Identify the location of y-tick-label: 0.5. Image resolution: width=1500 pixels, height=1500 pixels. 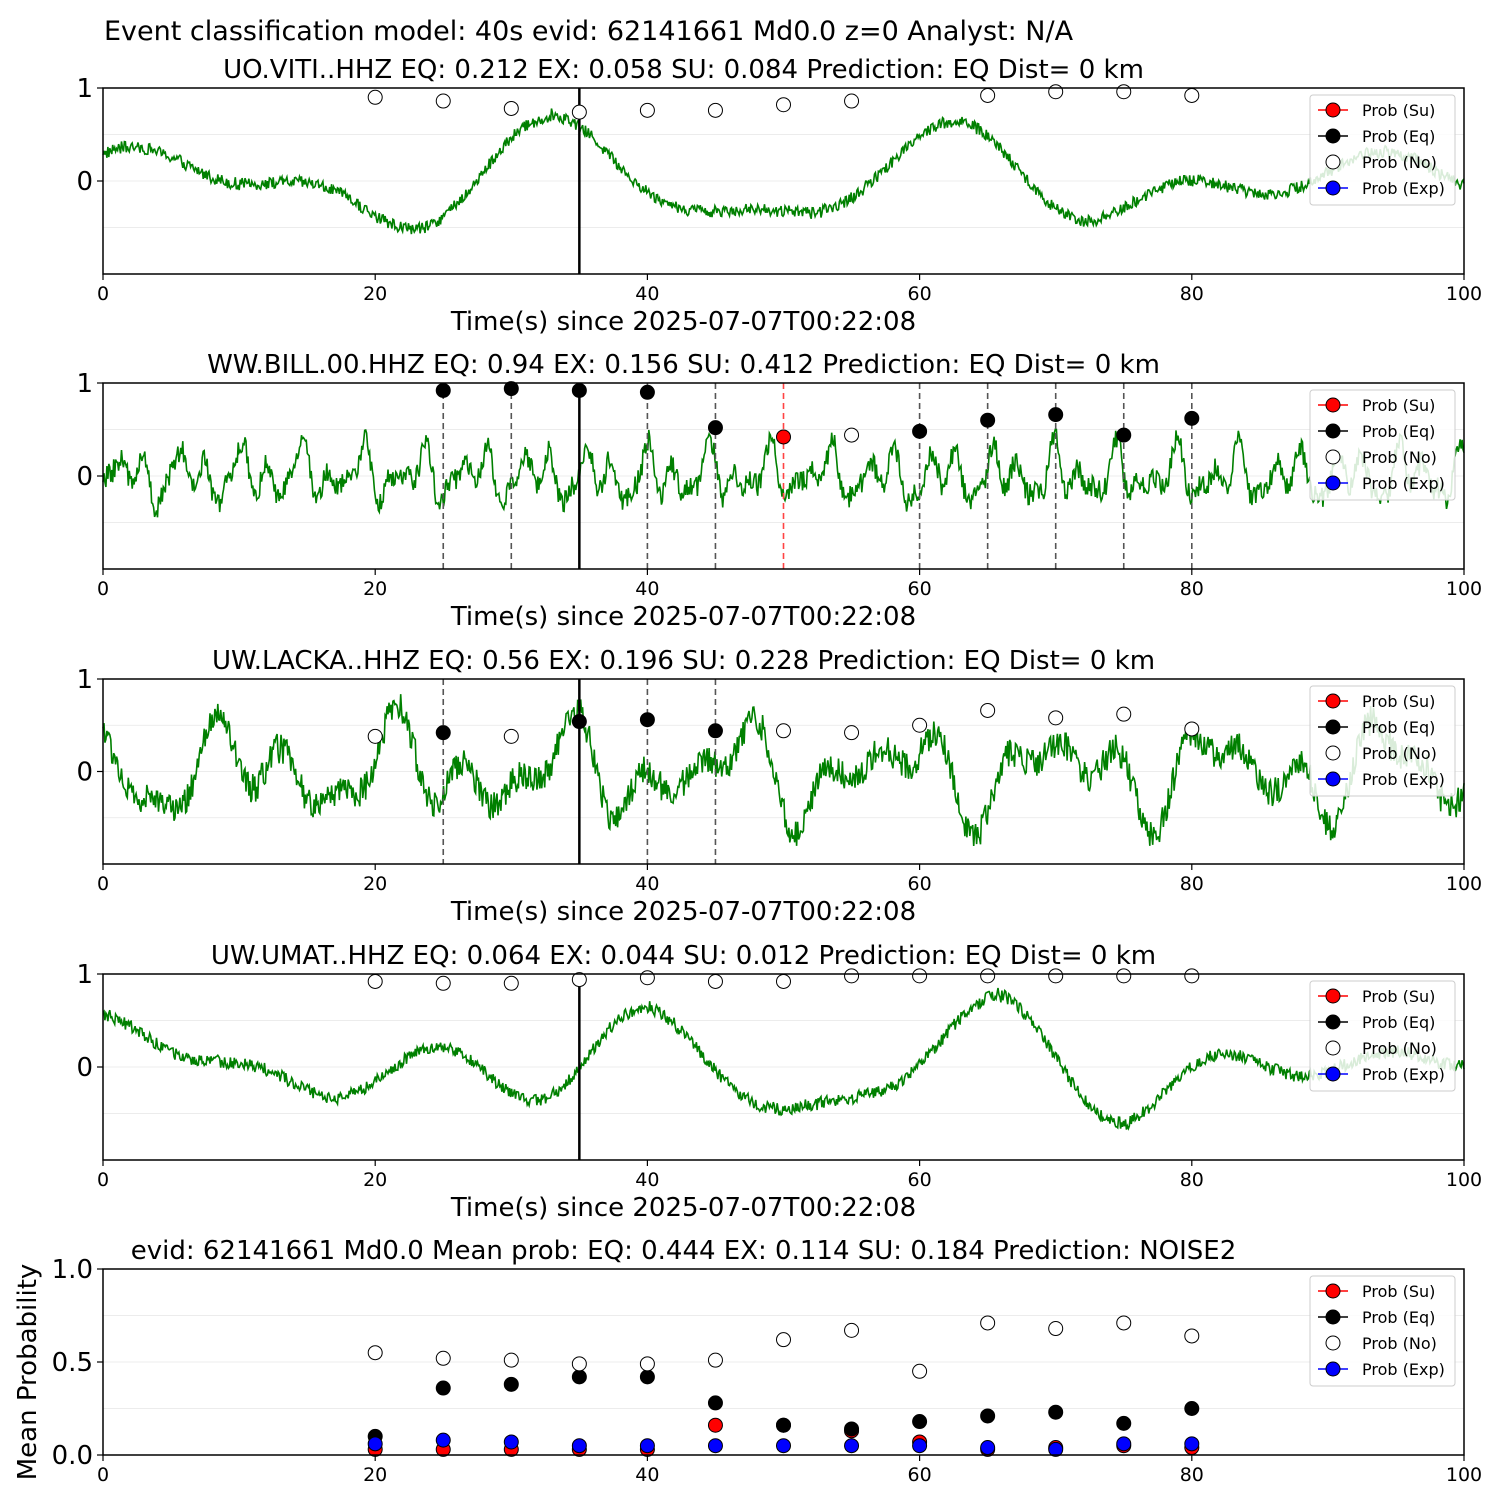
(72, 1363).